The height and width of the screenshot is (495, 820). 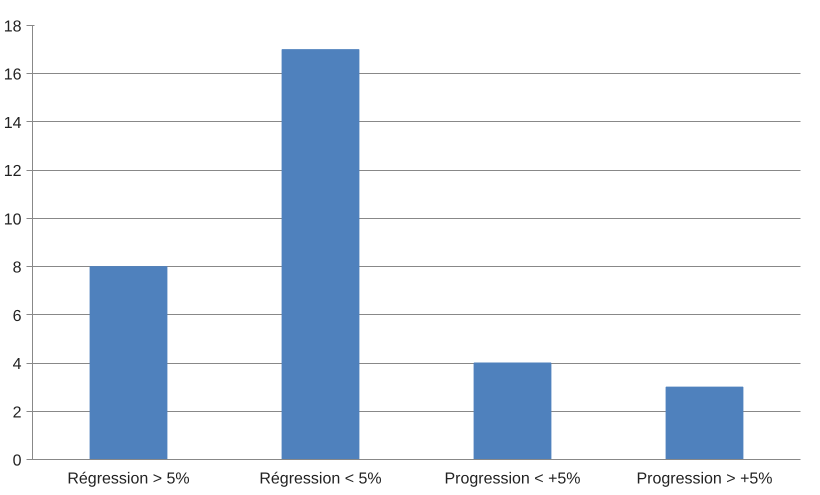 I want to click on y-tick-label: 14, so click(x=13, y=123).